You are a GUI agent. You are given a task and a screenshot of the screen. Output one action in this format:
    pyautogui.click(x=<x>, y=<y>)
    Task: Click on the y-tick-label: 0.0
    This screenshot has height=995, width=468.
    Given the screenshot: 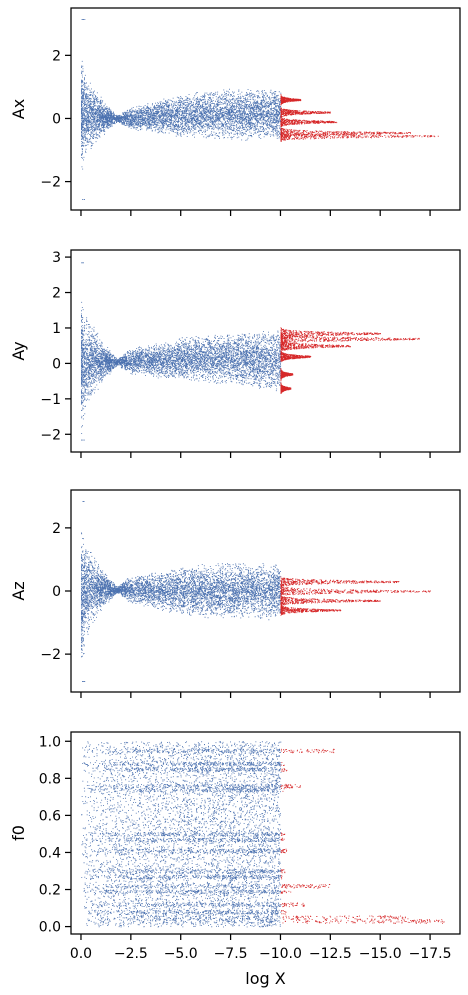 What is the action you would take?
    pyautogui.click(x=50, y=928)
    